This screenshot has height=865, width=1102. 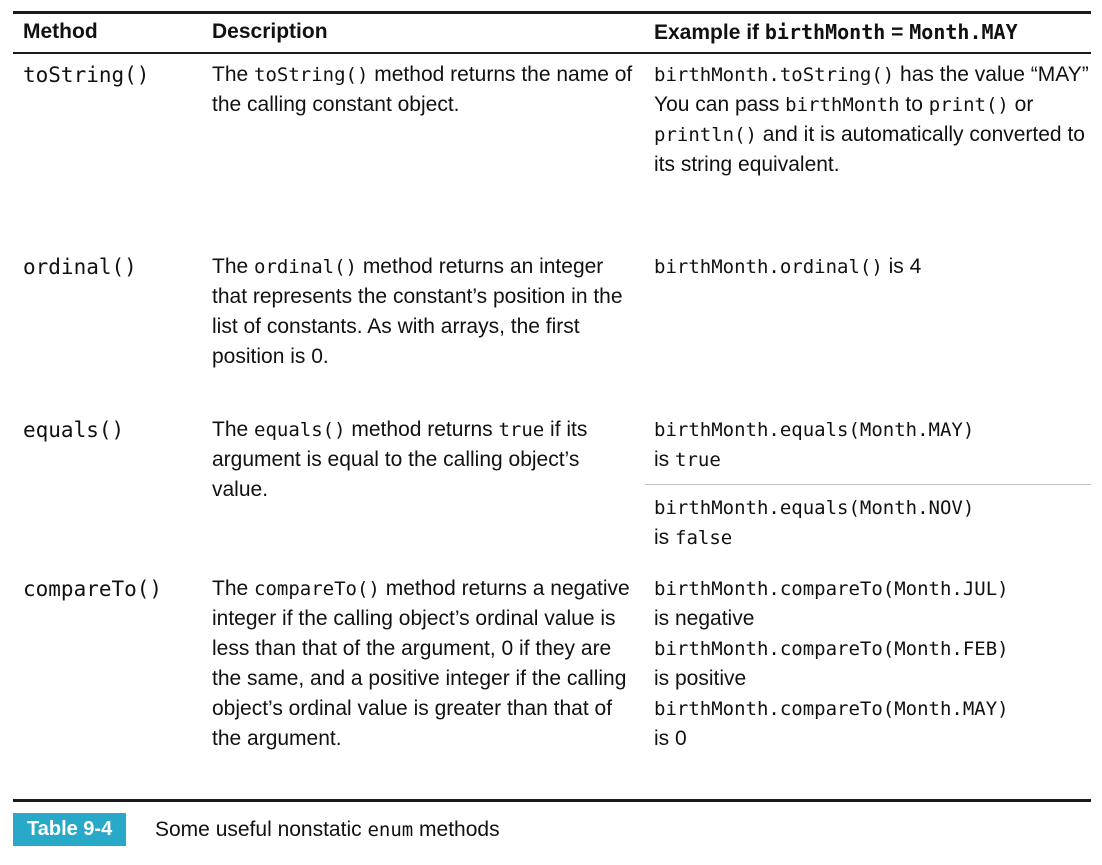 What do you see at coordinates (1021, 104) in the screenshot?
I see `example-text: or` at bounding box center [1021, 104].